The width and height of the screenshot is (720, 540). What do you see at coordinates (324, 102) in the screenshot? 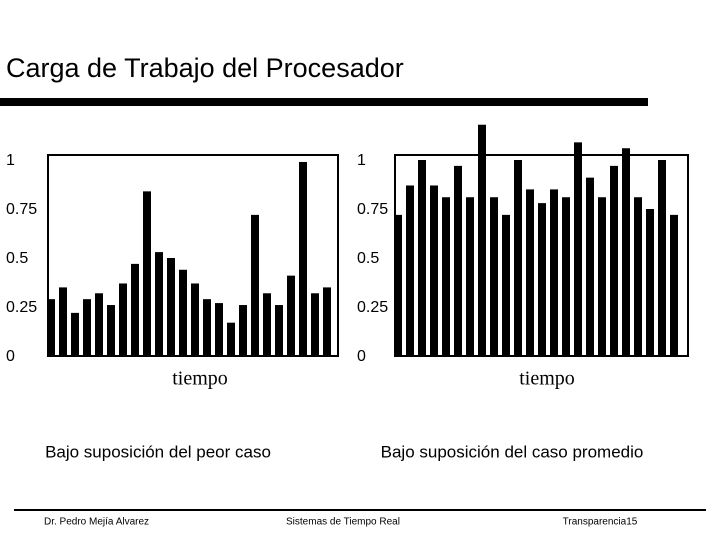
I see `title-rule` at bounding box center [324, 102].